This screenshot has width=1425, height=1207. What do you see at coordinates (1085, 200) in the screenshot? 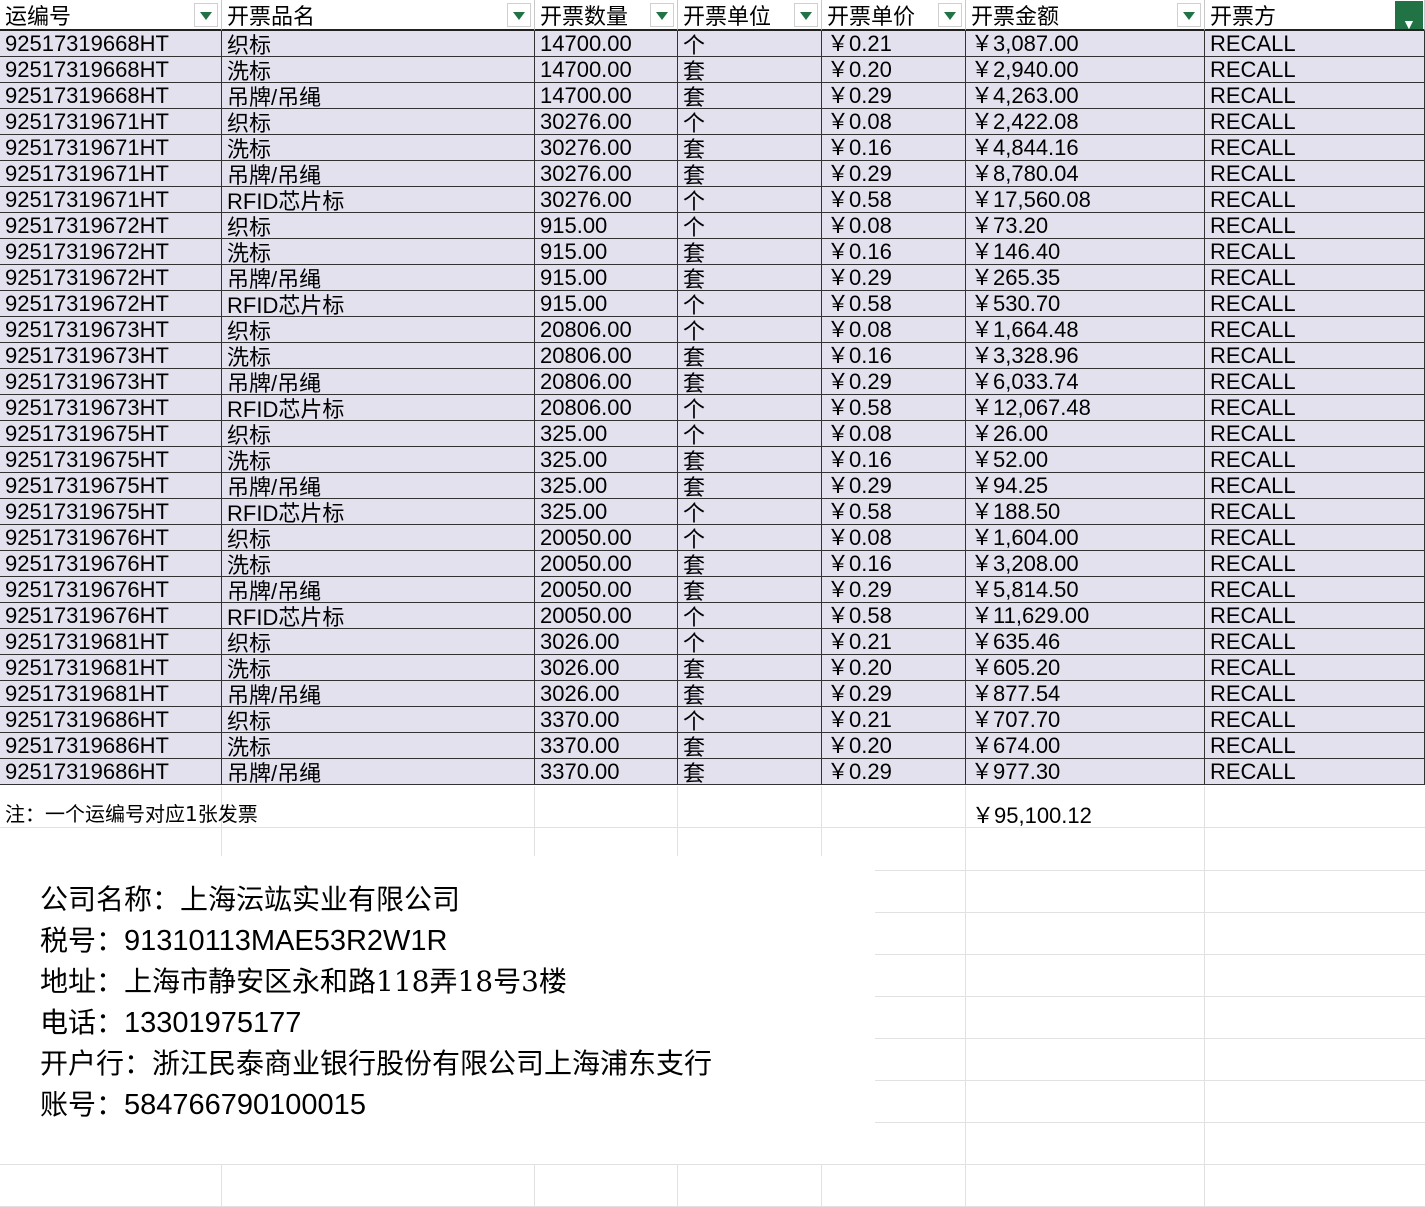
I see `cell-amount: ￥17,560.08` at bounding box center [1085, 200].